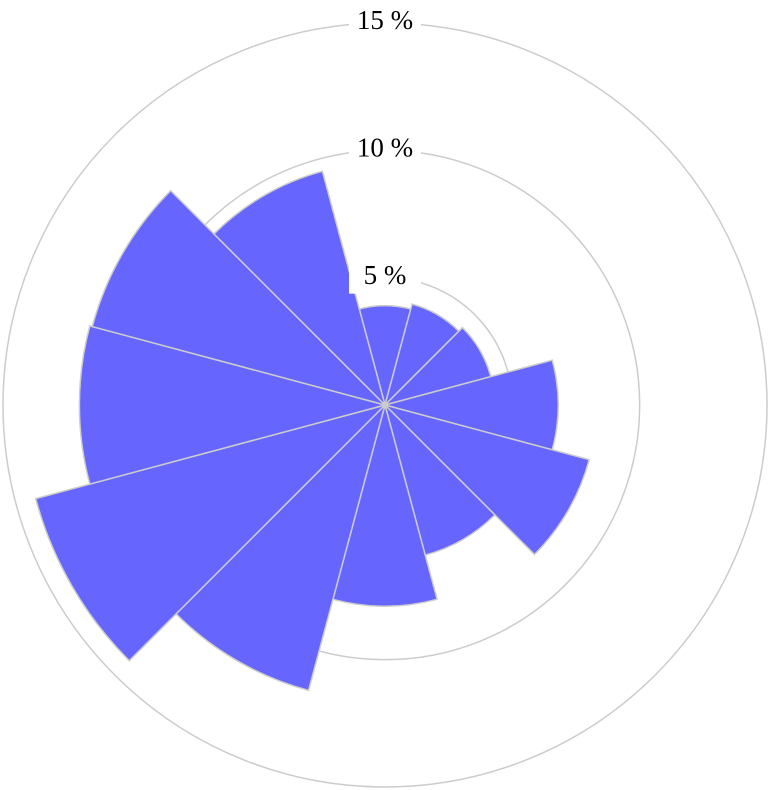 The height and width of the screenshot is (790, 769). What do you see at coordinates (385, 20) in the screenshot?
I see `r-tick-label: 15 %` at bounding box center [385, 20].